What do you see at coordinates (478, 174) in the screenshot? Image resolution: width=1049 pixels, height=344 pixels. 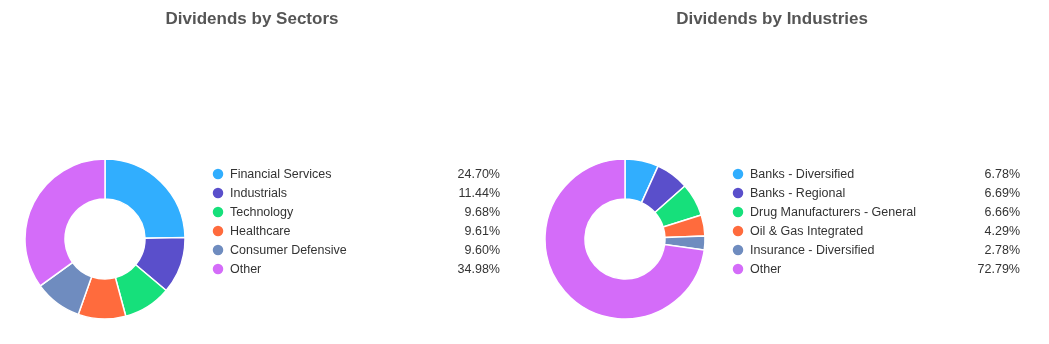 I see `data-label: 24.70%` at bounding box center [478, 174].